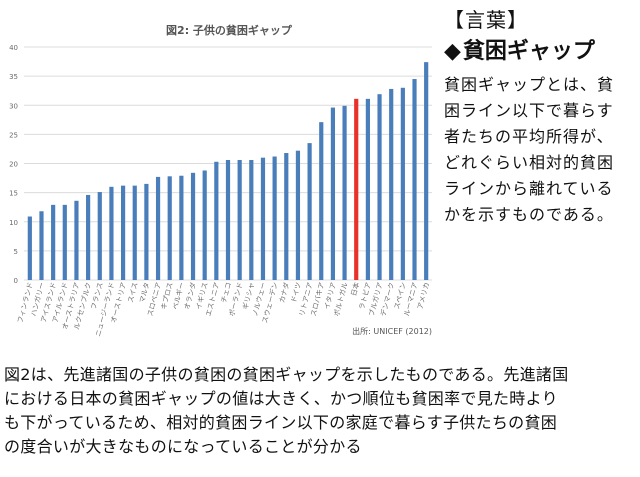  What do you see at coordinates (529, 136) in the screenshot?
I see `definition-line: 者たちの平均所得が、` at bounding box center [529, 136].